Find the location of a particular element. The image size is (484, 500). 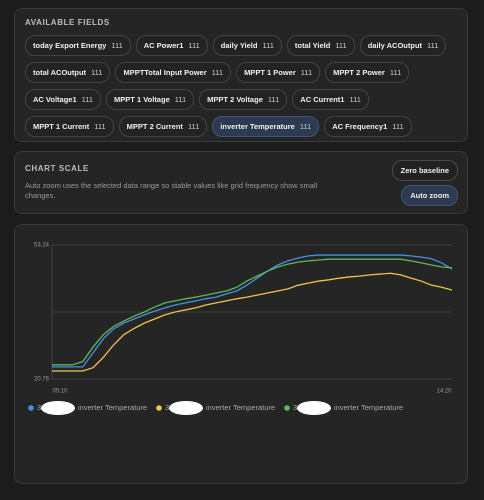

x-tick-label: 05:10 is located at coordinates (60, 392).